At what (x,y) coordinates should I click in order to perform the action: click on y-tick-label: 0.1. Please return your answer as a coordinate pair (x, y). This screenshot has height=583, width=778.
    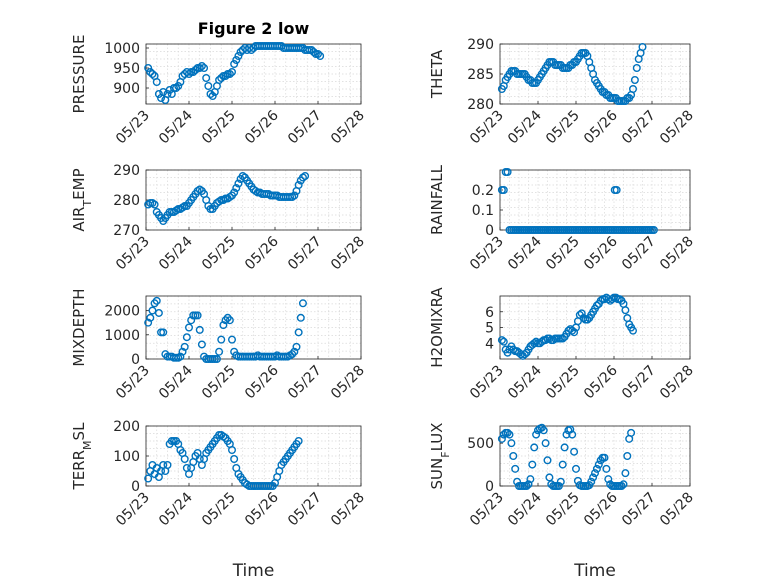
    Looking at the image, I should click on (483, 211).